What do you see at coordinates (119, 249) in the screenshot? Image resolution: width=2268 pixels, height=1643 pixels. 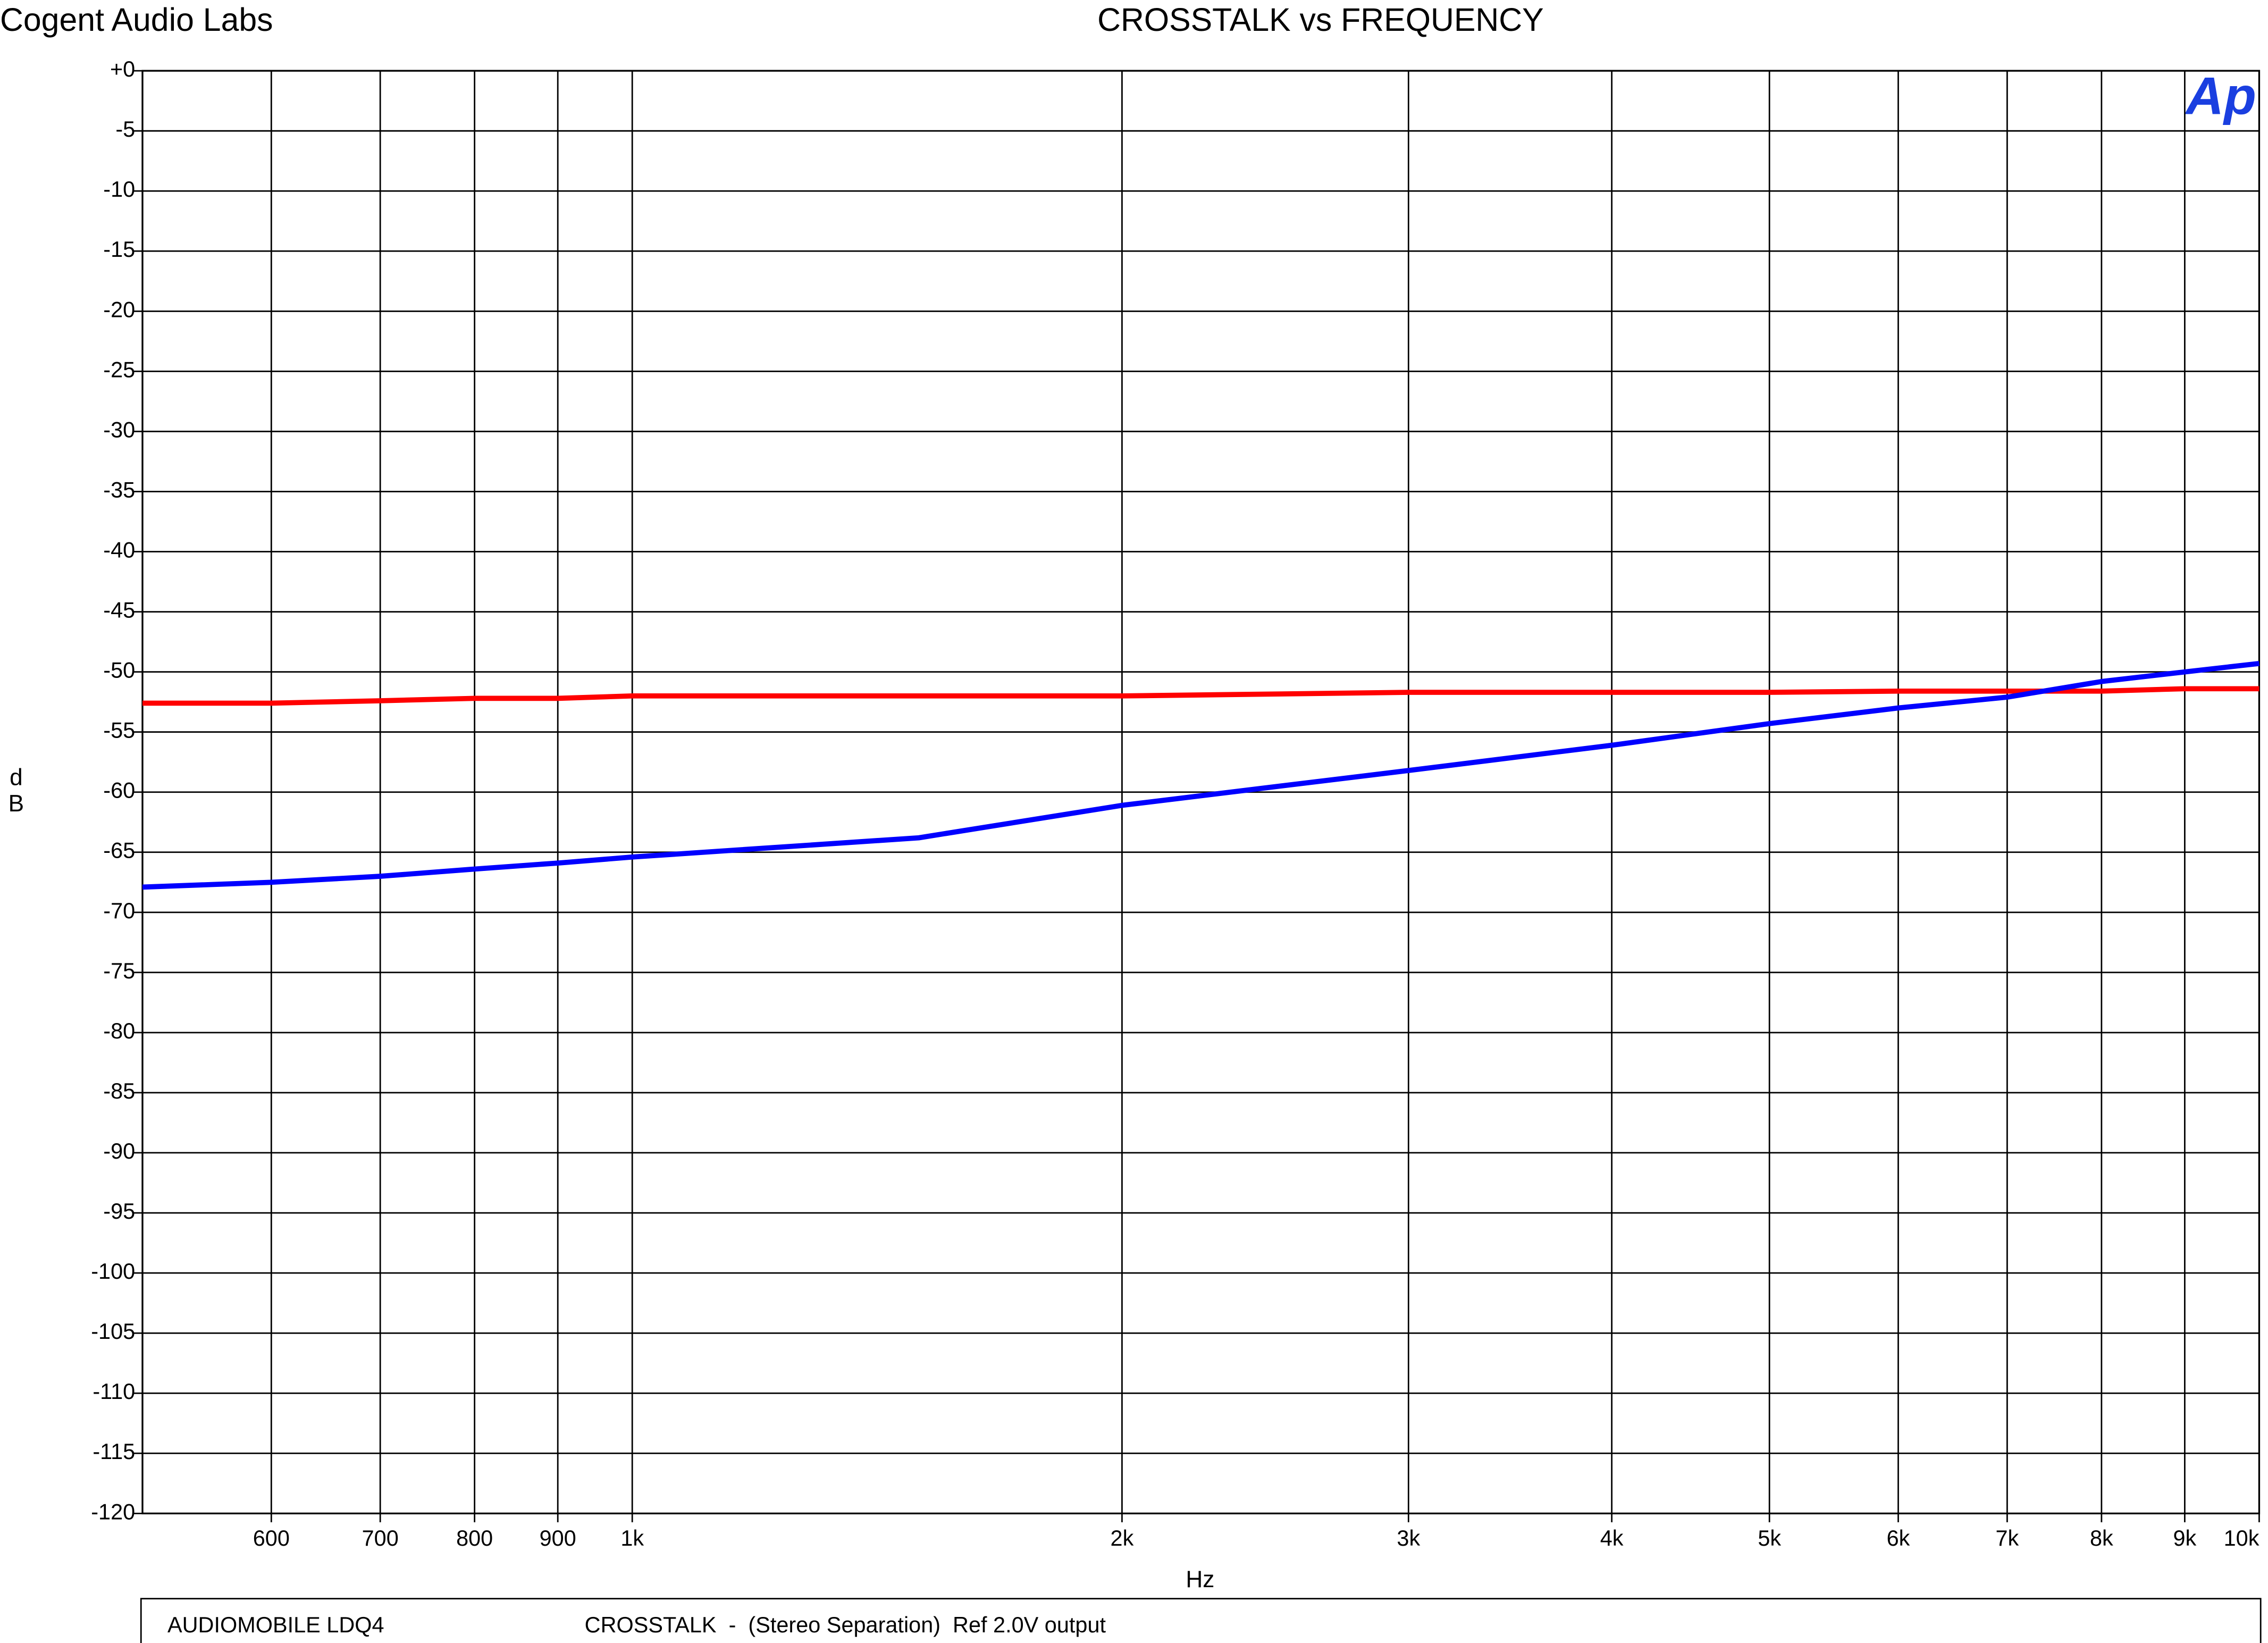 I see `y-tick-label: -15` at bounding box center [119, 249].